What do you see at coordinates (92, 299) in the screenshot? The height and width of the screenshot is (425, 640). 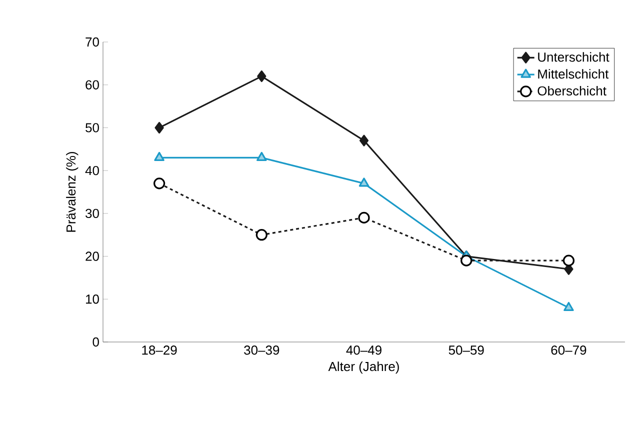 I see `y-tick-label: 10` at bounding box center [92, 299].